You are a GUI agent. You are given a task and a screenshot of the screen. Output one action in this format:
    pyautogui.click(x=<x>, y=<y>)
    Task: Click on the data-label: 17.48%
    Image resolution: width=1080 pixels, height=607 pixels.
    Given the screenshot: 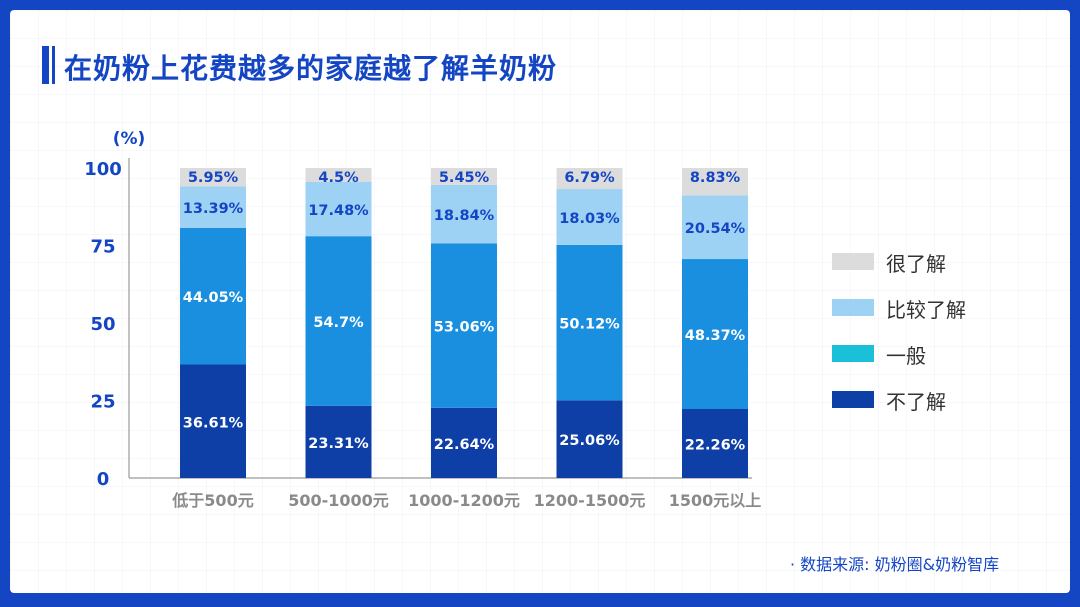 What is the action you would take?
    pyautogui.click(x=338, y=211)
    